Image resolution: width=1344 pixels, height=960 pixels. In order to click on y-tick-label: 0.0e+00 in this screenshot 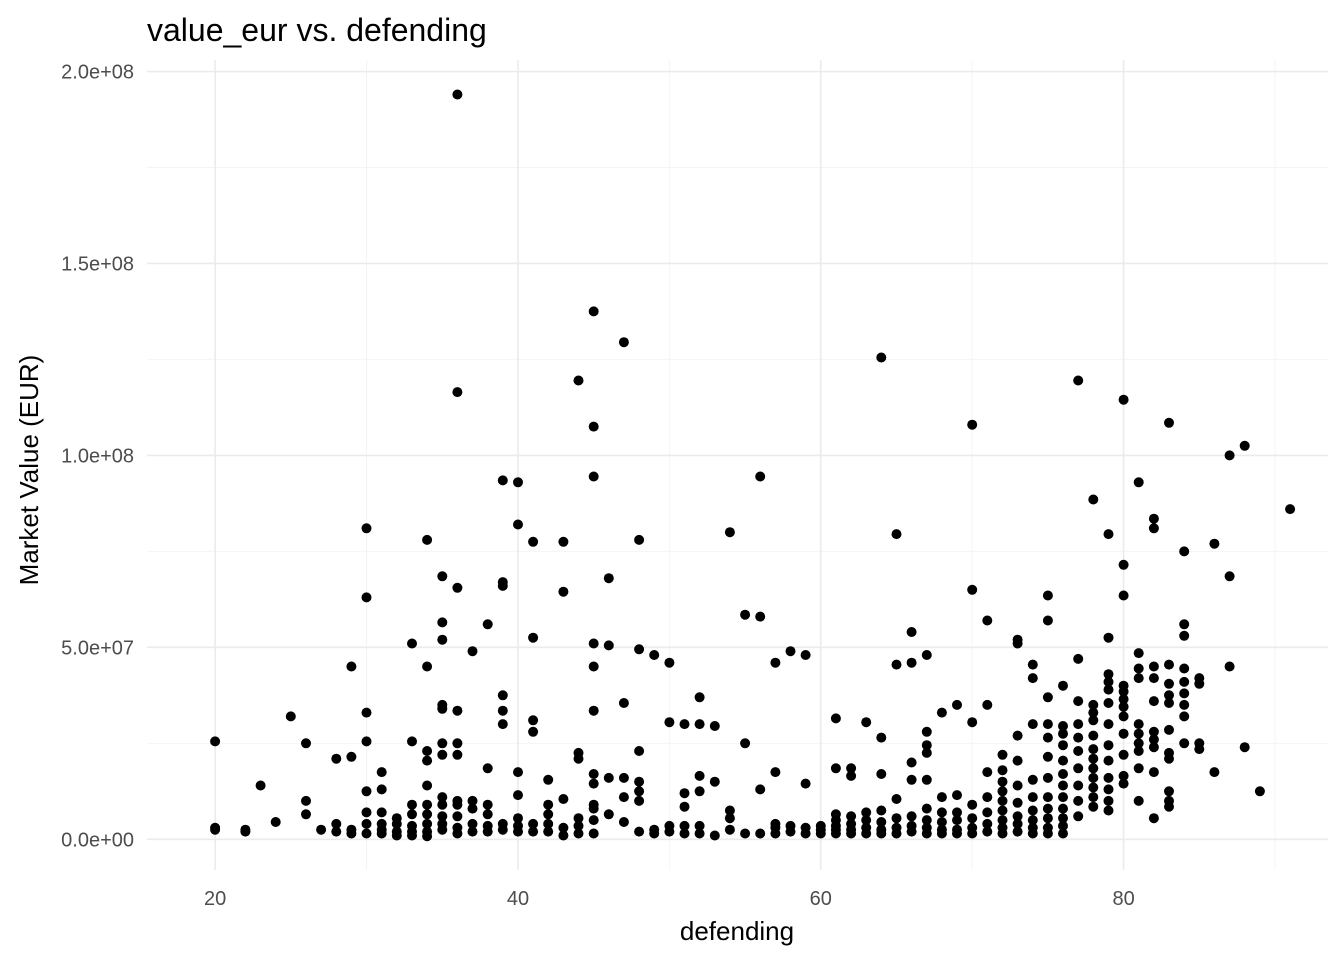, I will do `click(97, 840)`.